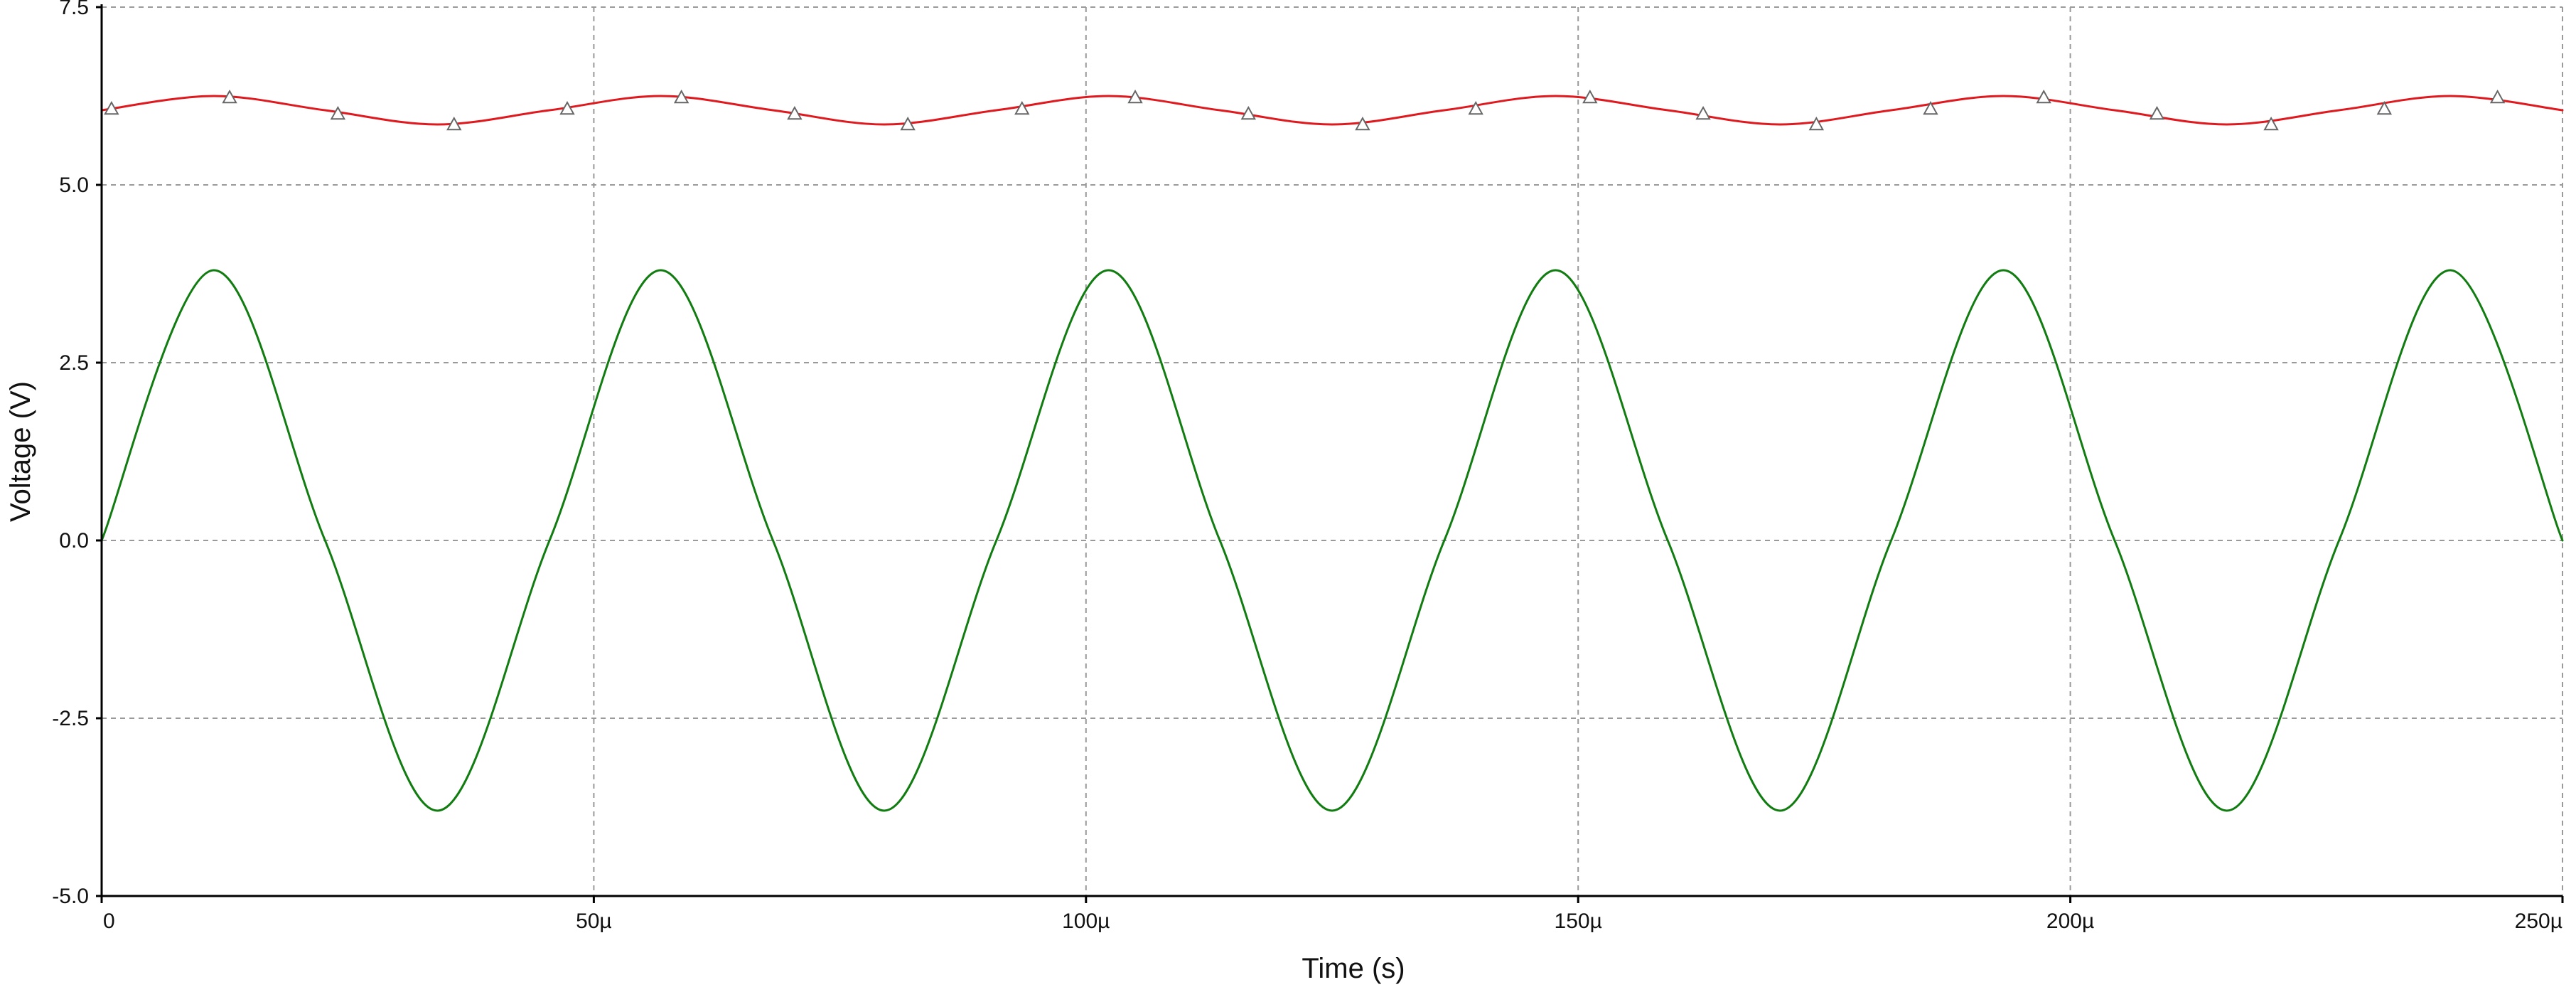 This screenshot has width=2576, height=992. Describe the element at coordinates (1086, 921) in the screenshot. I see `x-tick-label: 100µ` at that location.